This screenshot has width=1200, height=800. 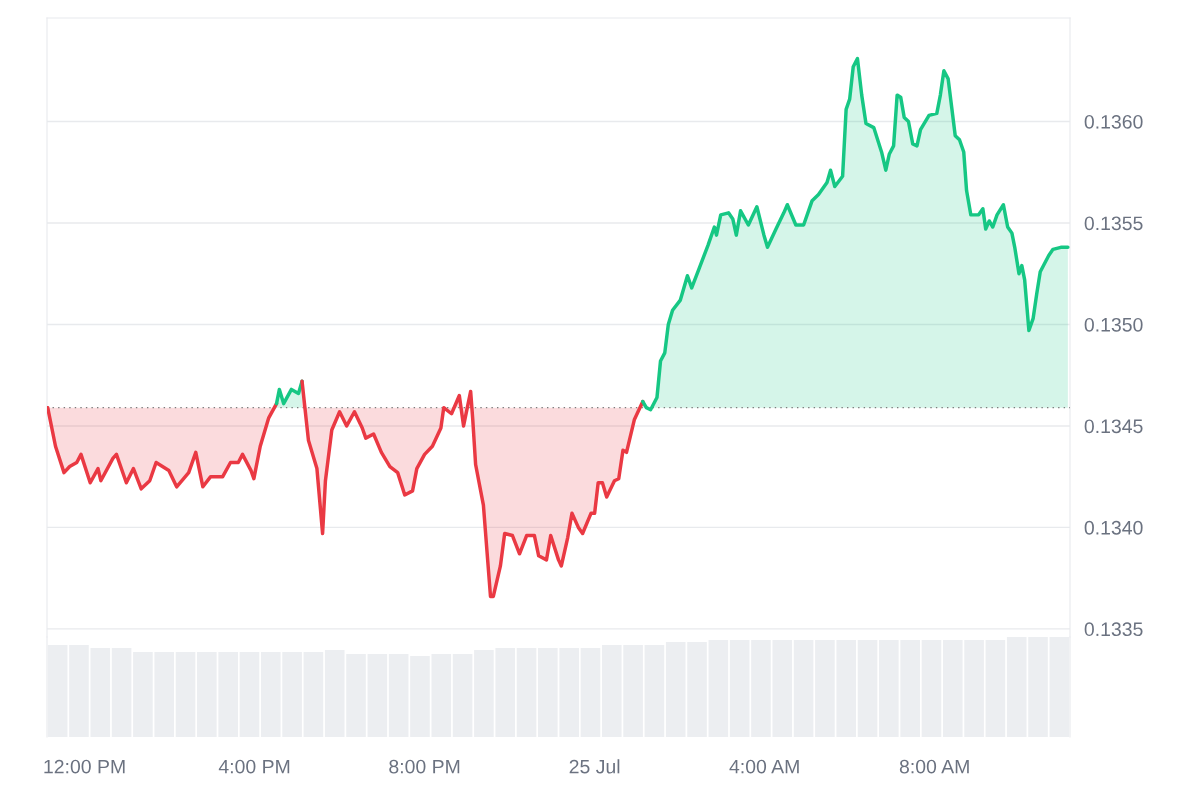 What do you see at coordinates (84, 766) in the screenshot?
I see `x-tick-label: 12:00 PM` at bounding box center [84, 766].